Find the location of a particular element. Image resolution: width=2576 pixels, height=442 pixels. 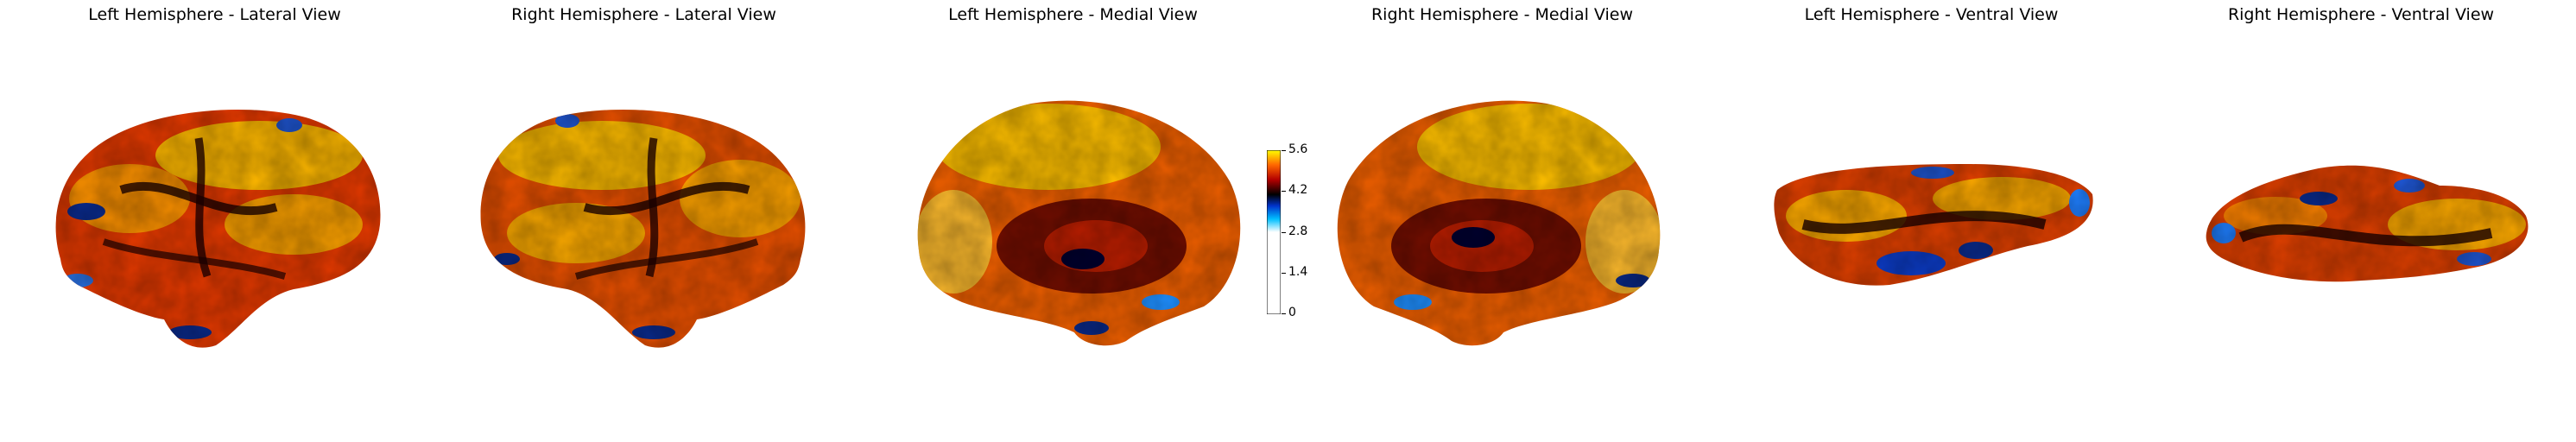

colorbar-tick-label: 1.4 is located at coordinates (1298, 272).